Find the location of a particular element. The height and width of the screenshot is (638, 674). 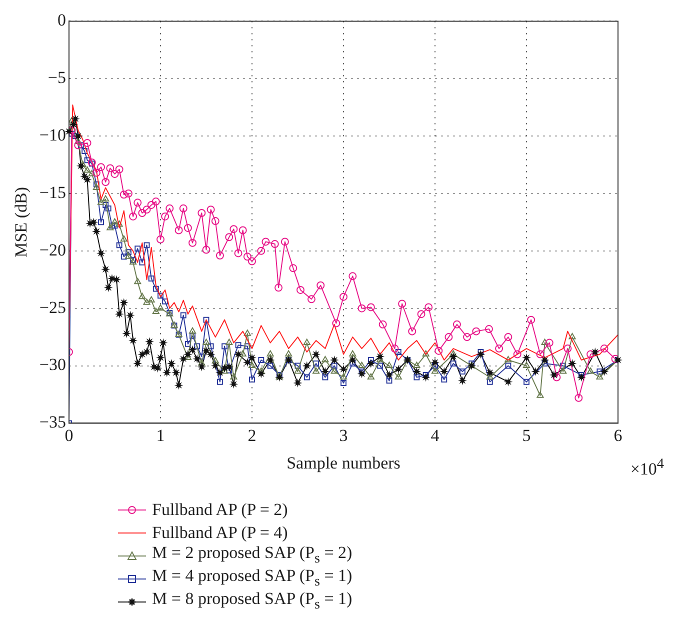

legend-label: M = 2 proposed SAP (P$_{s}$ = 2) is located at coordinates (252, 555).